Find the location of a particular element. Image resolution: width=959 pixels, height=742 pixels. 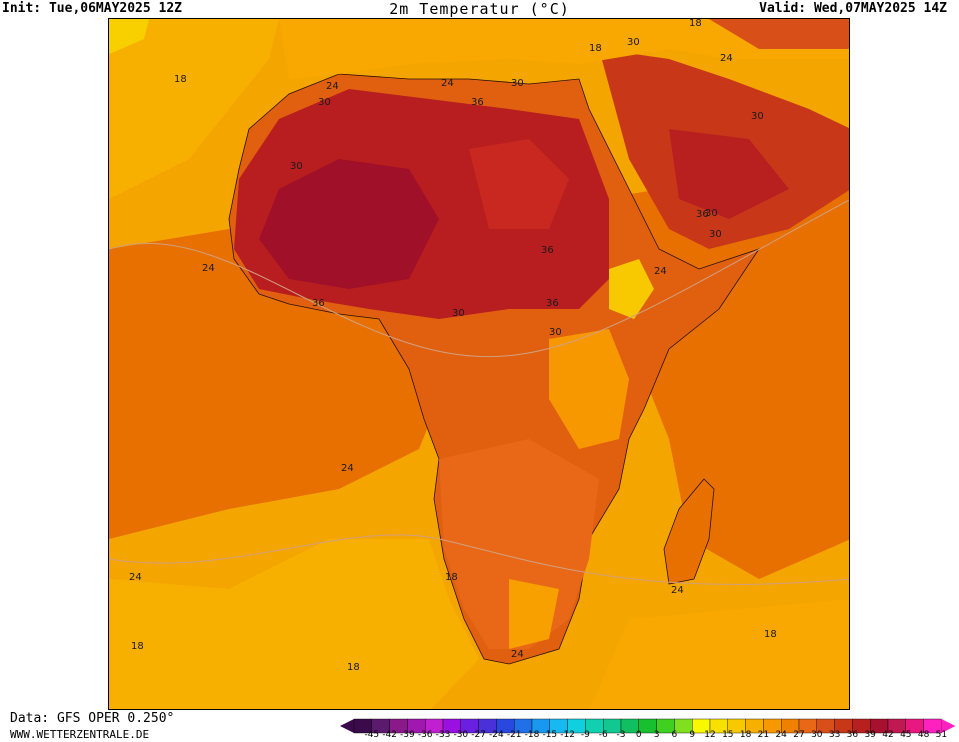

legend-tick-label: -33 is located at coordinates (443, 735).